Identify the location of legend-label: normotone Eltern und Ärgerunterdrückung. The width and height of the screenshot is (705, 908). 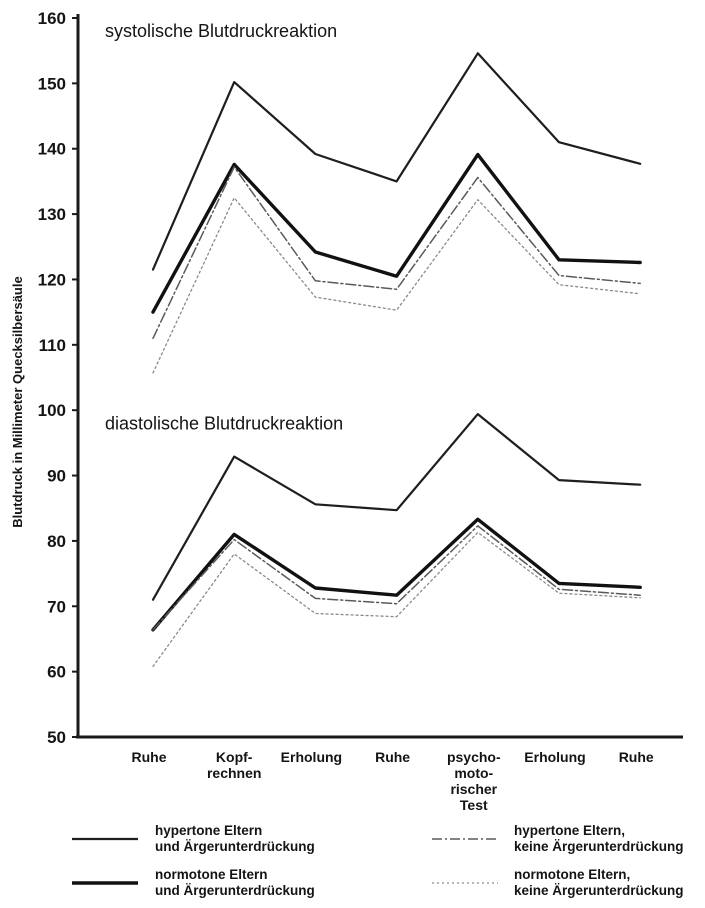
(235, 882).